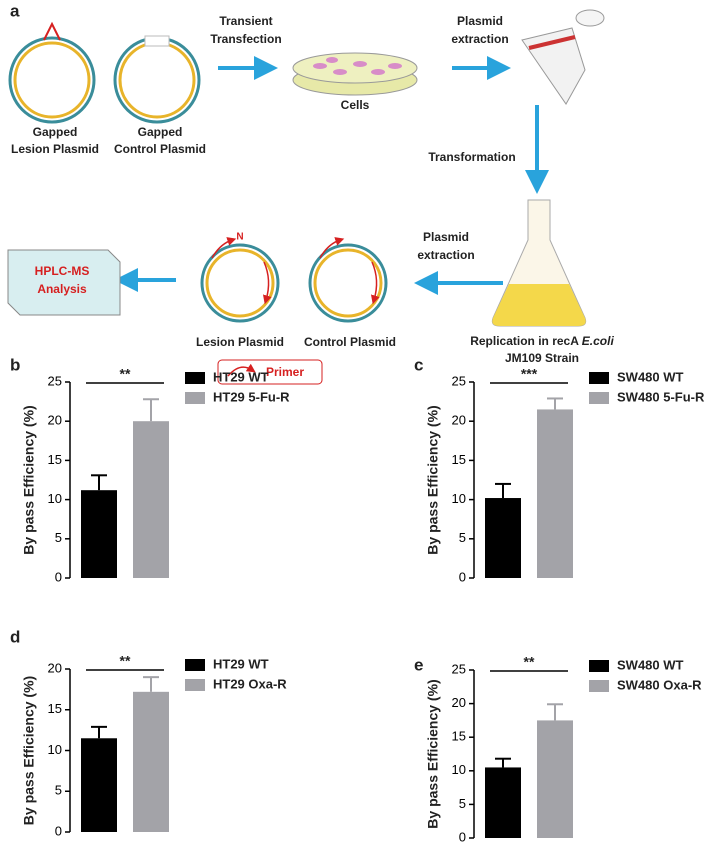 This screenshot has width=708, height=853. Describe the element at coordinates (542, 358) in the screenshot. I see `caption: JM109 Strain` at that location.